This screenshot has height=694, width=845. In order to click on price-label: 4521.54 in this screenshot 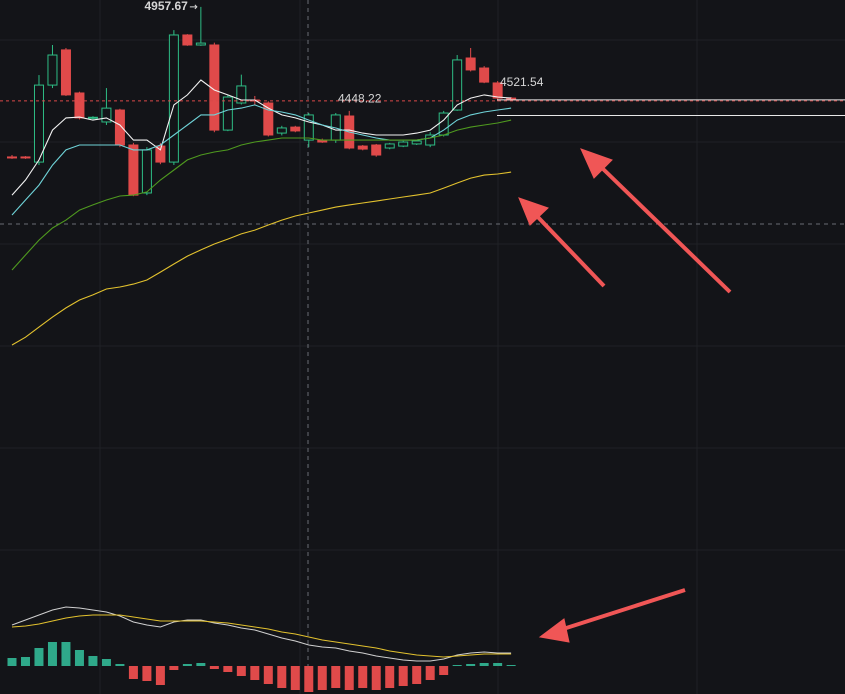, I will do `click(522, 82)`.